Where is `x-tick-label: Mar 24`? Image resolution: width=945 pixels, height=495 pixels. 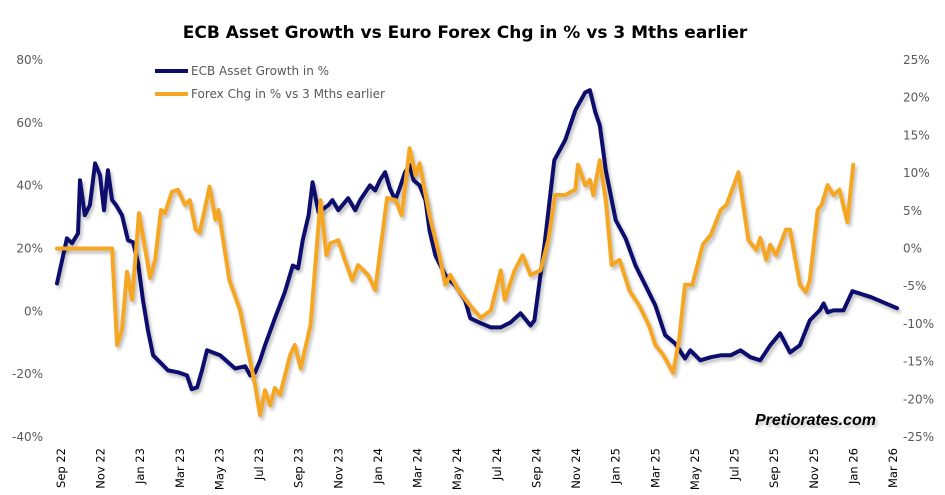 x-tick-label: Mar 24 is located at coordinates (418, 468).